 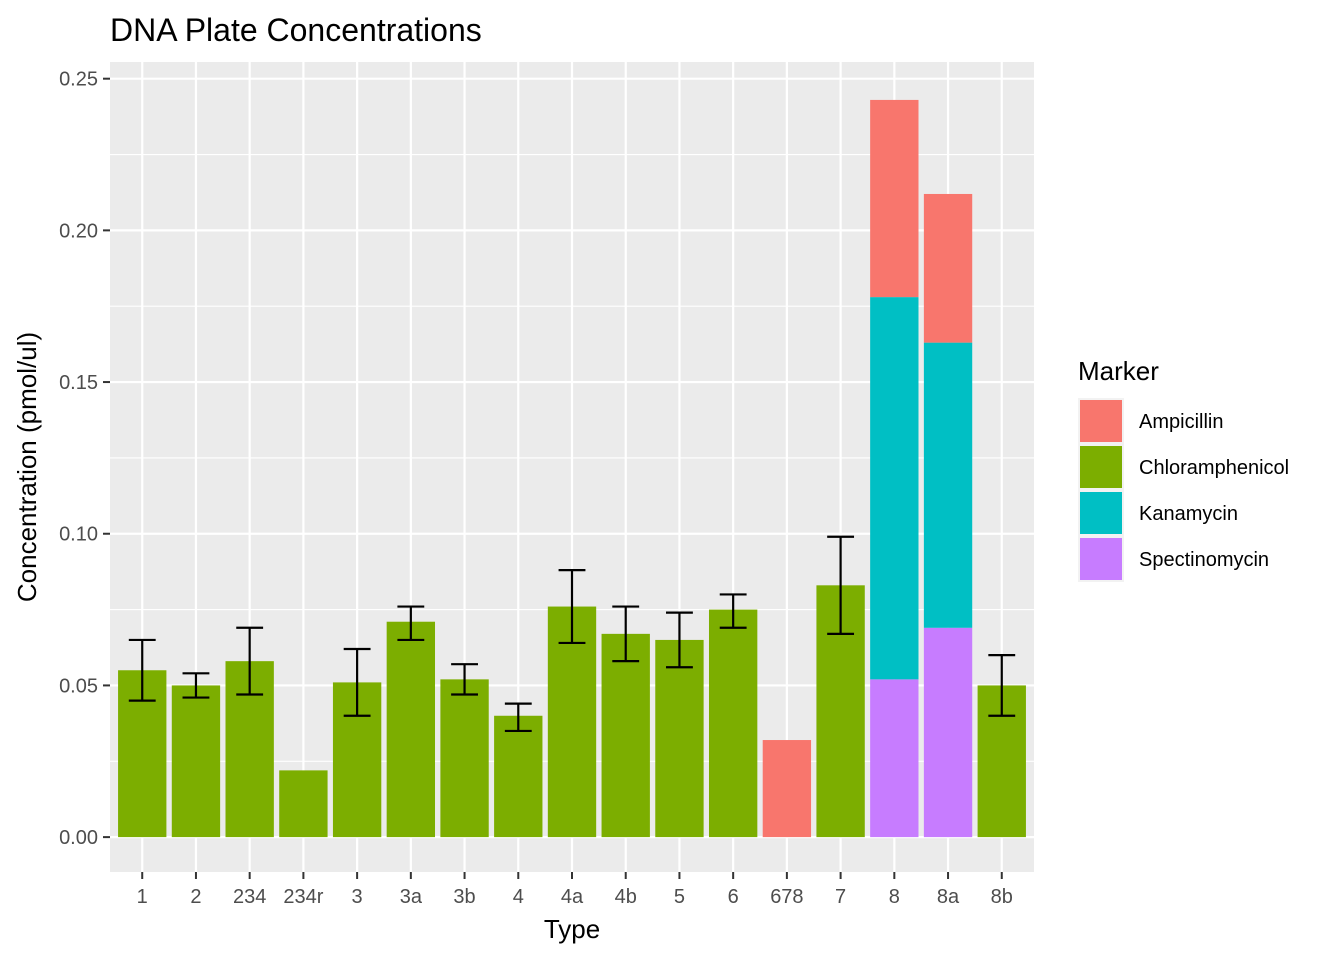 I want to click on y-axis: 0.00 0.05 0.10 0.15 0.20 0.25, so click(x=84, y=459).